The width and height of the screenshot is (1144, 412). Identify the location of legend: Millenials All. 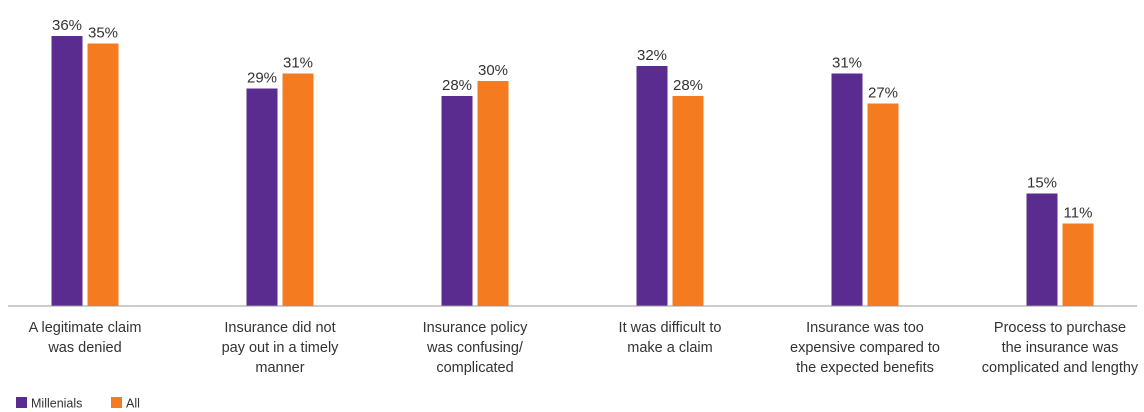
(78, 404).